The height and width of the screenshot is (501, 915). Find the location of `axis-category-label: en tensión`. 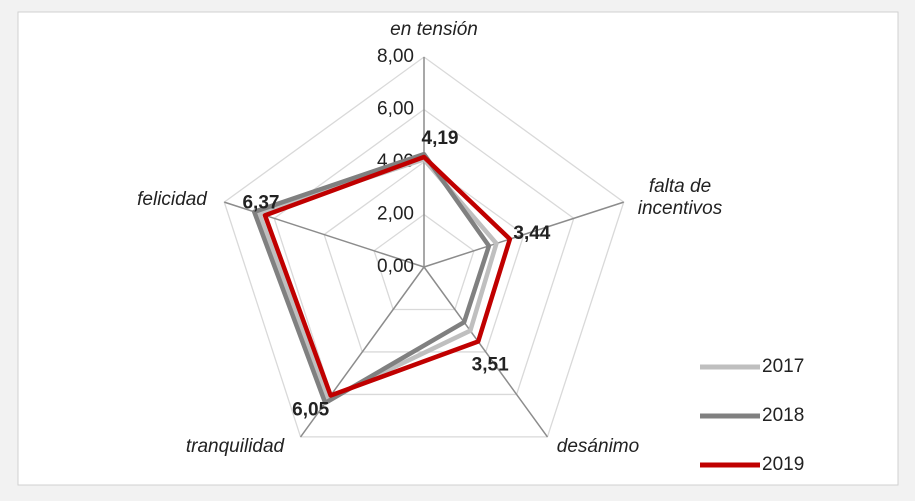

axis-category-label: en tensión is located at coordinates (434, 29).